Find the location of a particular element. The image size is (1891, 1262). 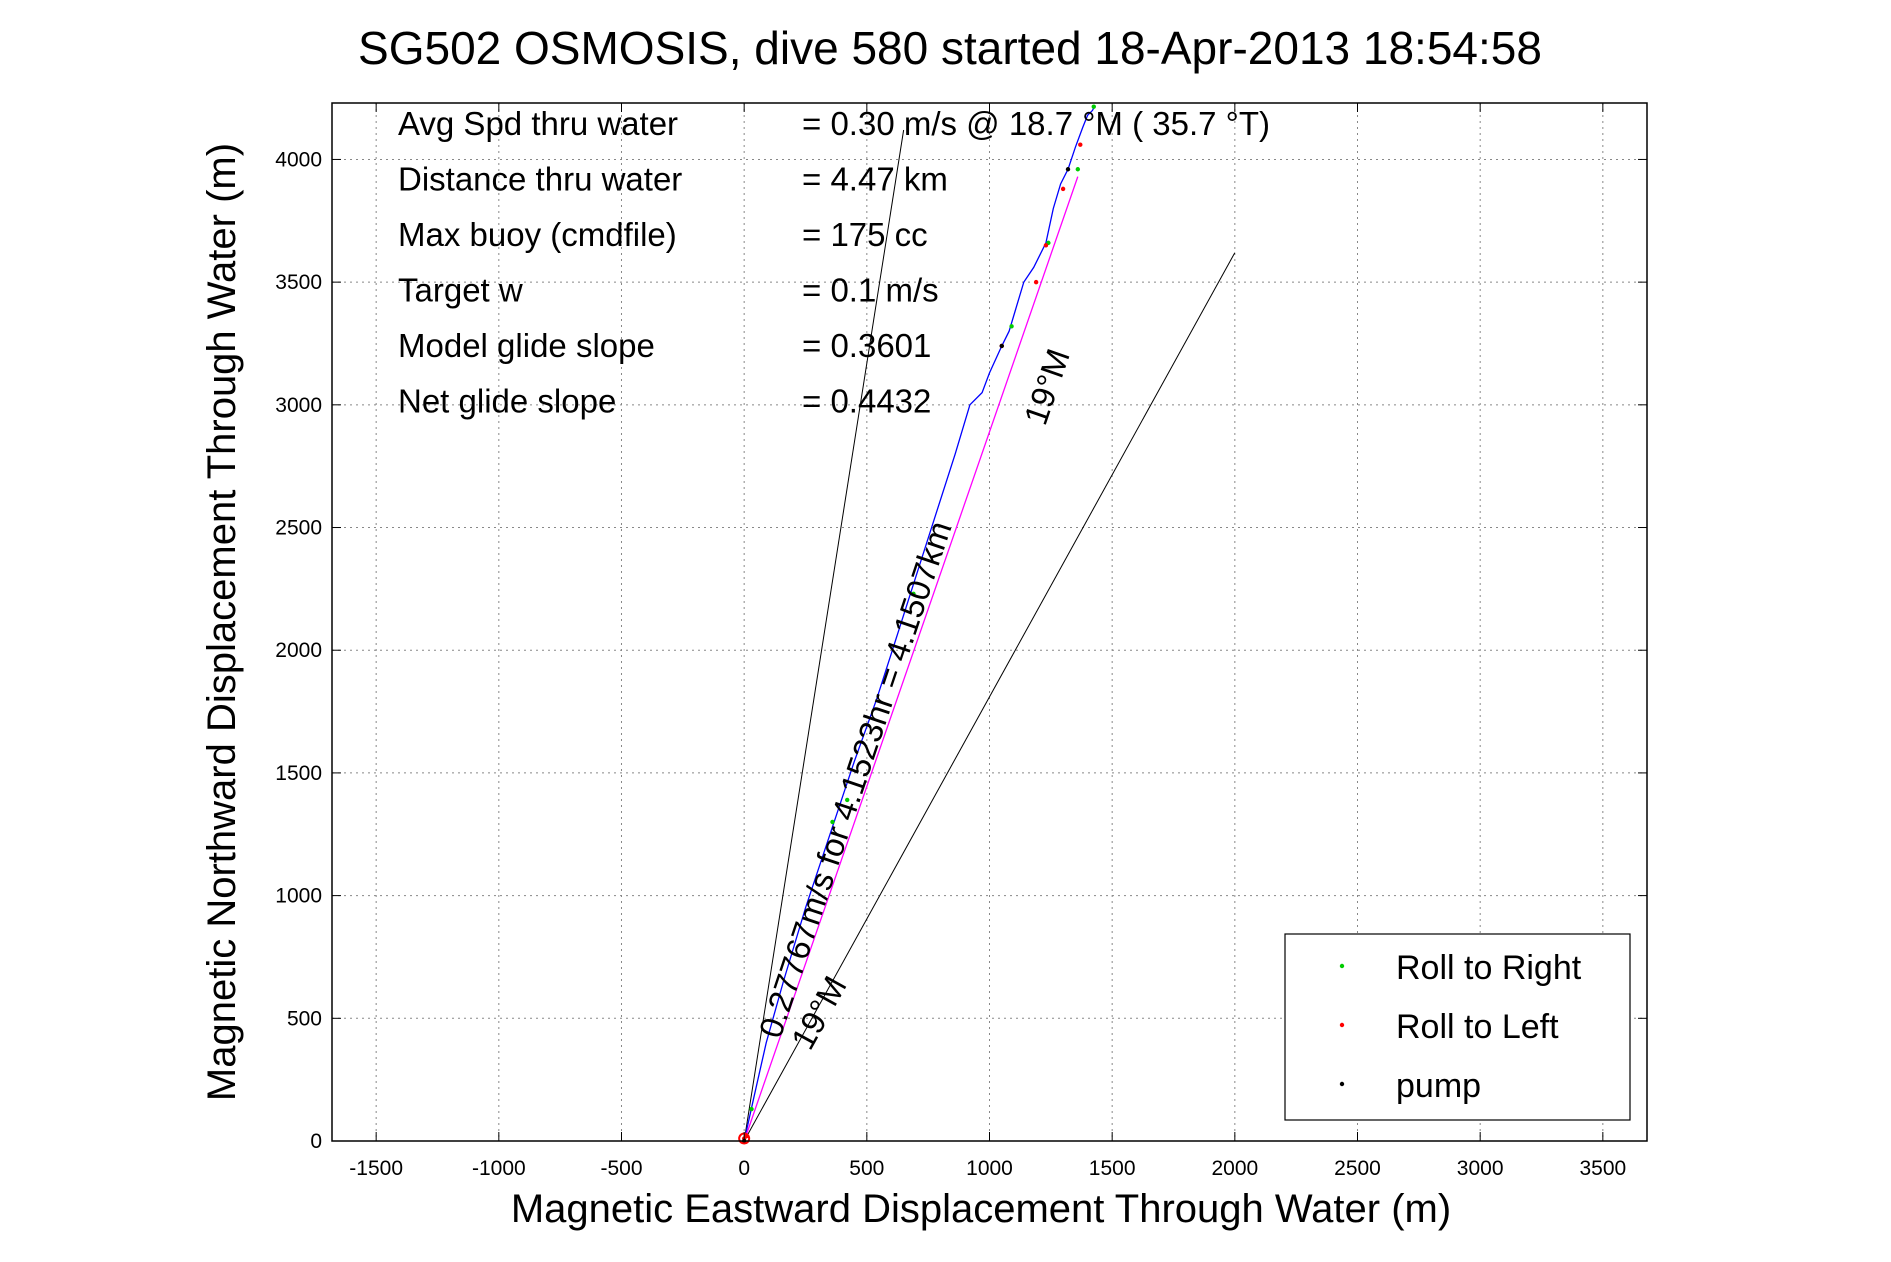

x-tick-label: 2500 is located at coordinates (1357, 1168).